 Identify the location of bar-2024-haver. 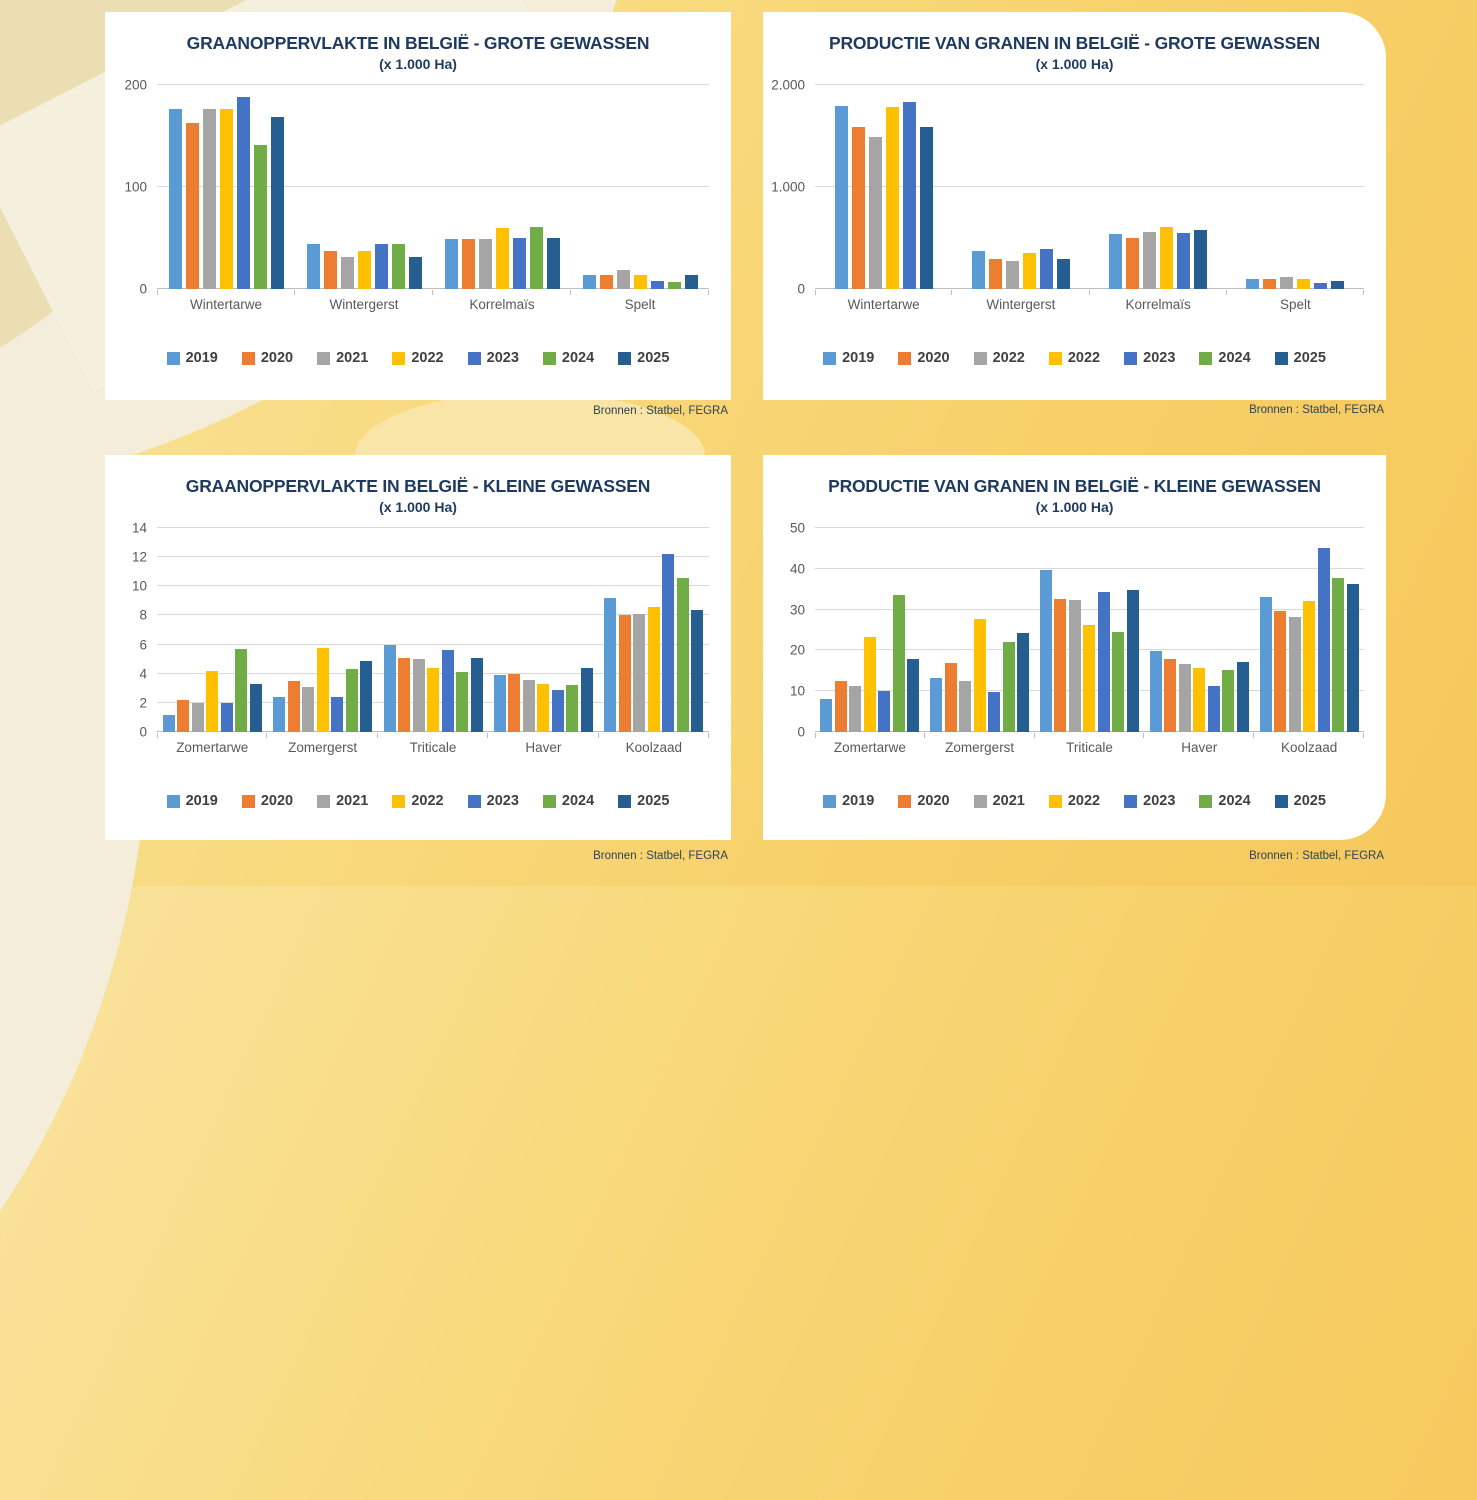
(572, 708).